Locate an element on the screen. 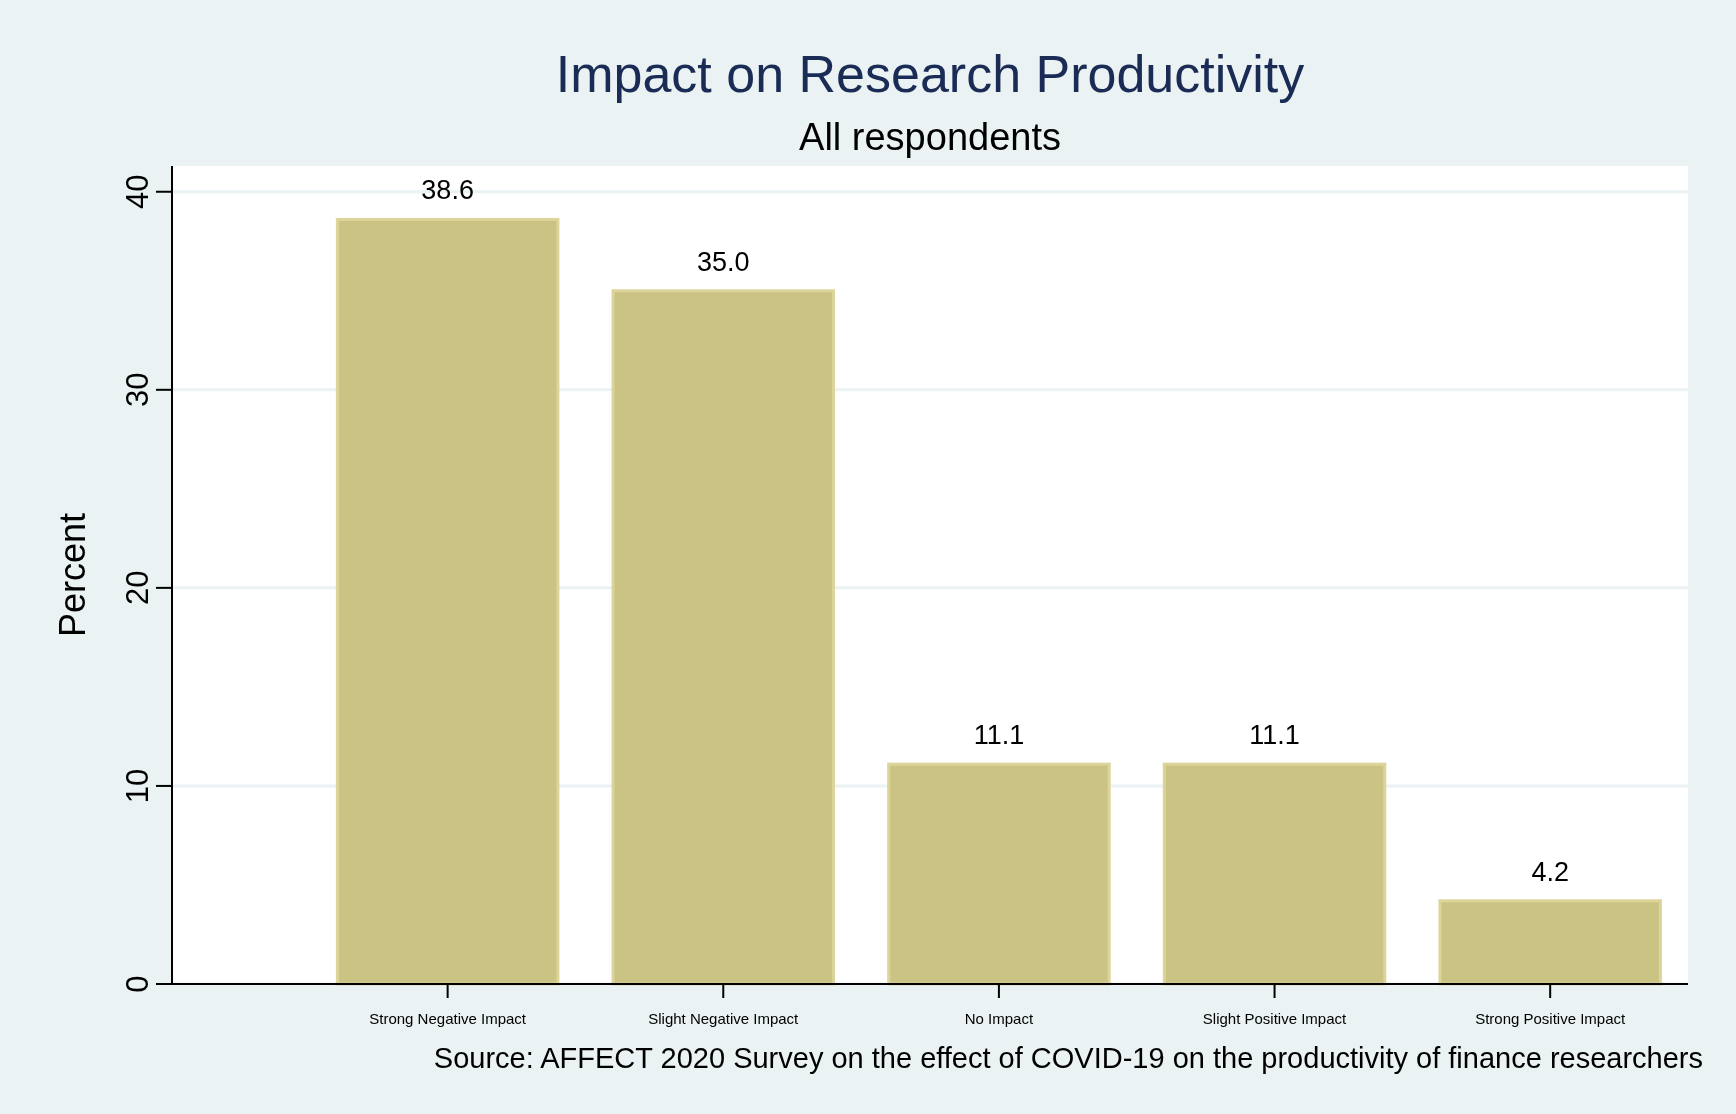  y-tick-label: 10 is located at coordinates (137, 786).